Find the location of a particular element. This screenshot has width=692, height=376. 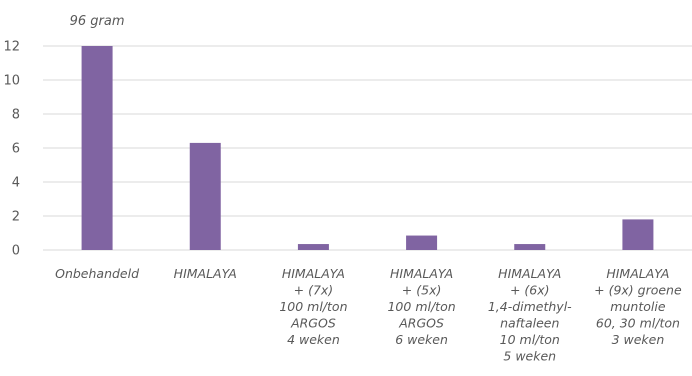

bar-annotation: 96 gram is located at coordinates (97, 21).